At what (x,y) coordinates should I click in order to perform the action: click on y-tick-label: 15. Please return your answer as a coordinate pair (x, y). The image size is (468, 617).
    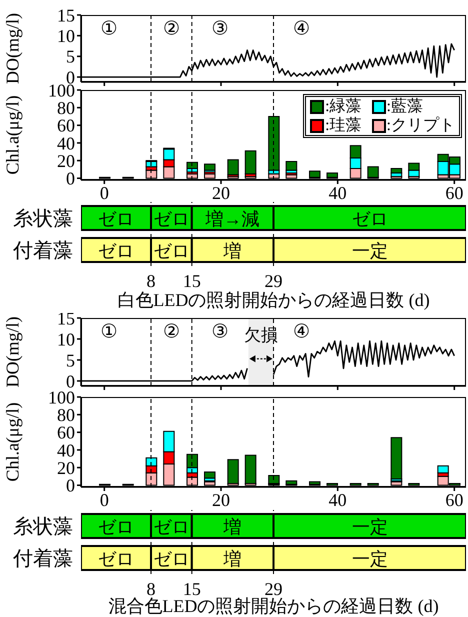
    Looking at the image, I should click on (66, 15).